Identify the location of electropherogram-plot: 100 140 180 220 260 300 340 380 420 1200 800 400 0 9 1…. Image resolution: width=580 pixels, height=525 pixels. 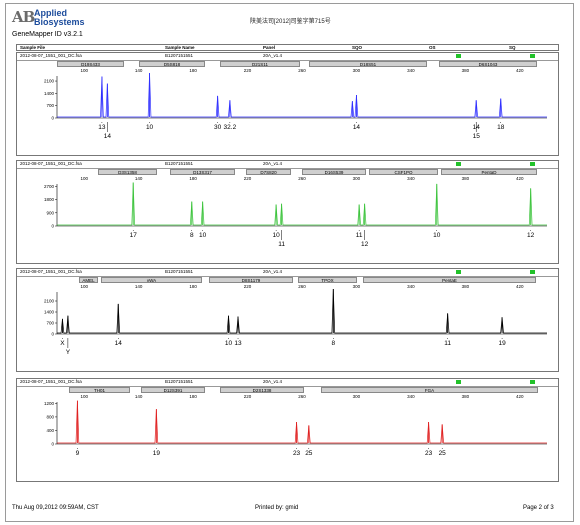
(295, 425).